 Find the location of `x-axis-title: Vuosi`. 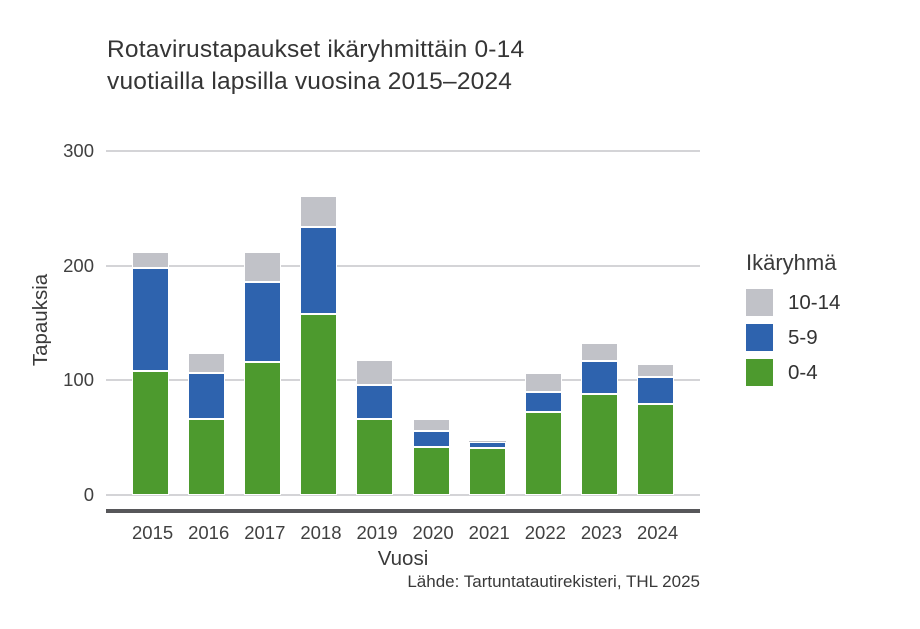

x-axis-title: Vuosi is located at coordinates (403, 558).